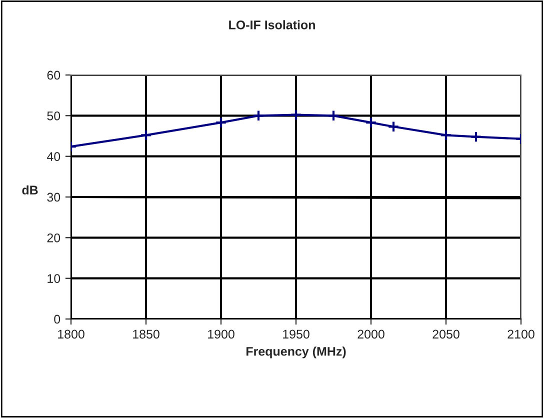  Describe the element at coordinates (446, 334) in the screenshot. I see `x-tick-label: 2050` at that location.